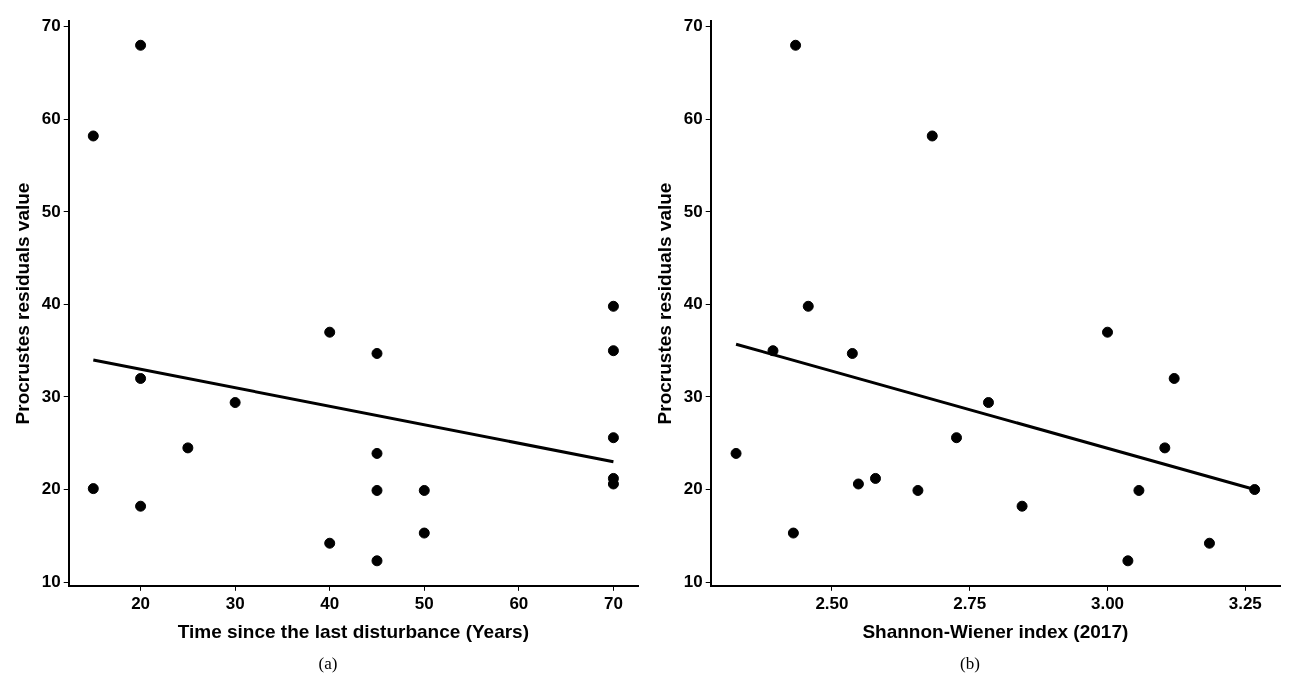 This screenshot has width=1298, height=700. Describe the element at coordinates (424, 603) in the screenshot. I see `x-tick-label: 50` at that location.